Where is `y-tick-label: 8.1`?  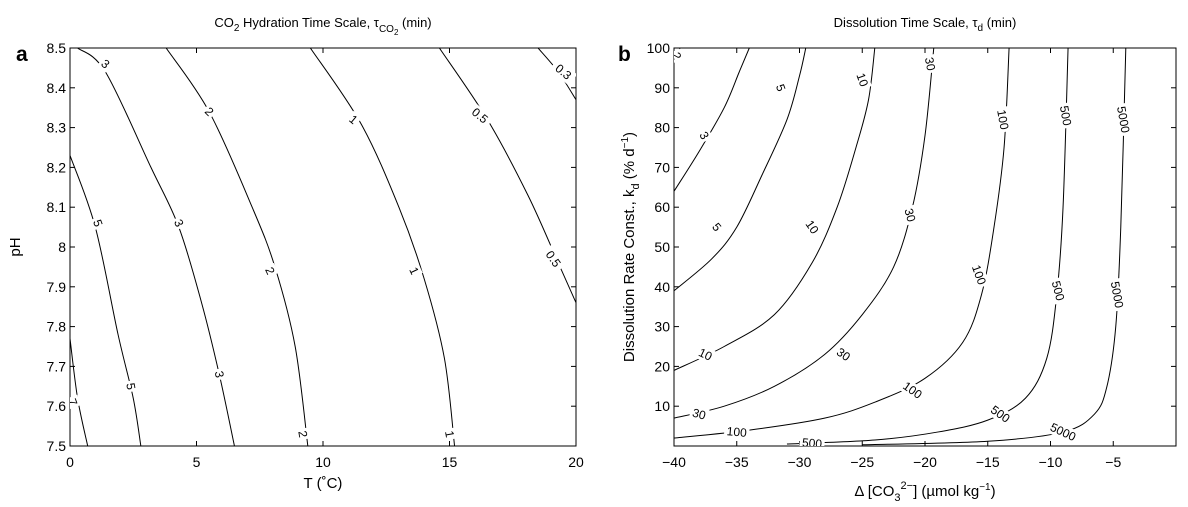 y-tick-label: 8.1 is located at coordinates (57, 207).